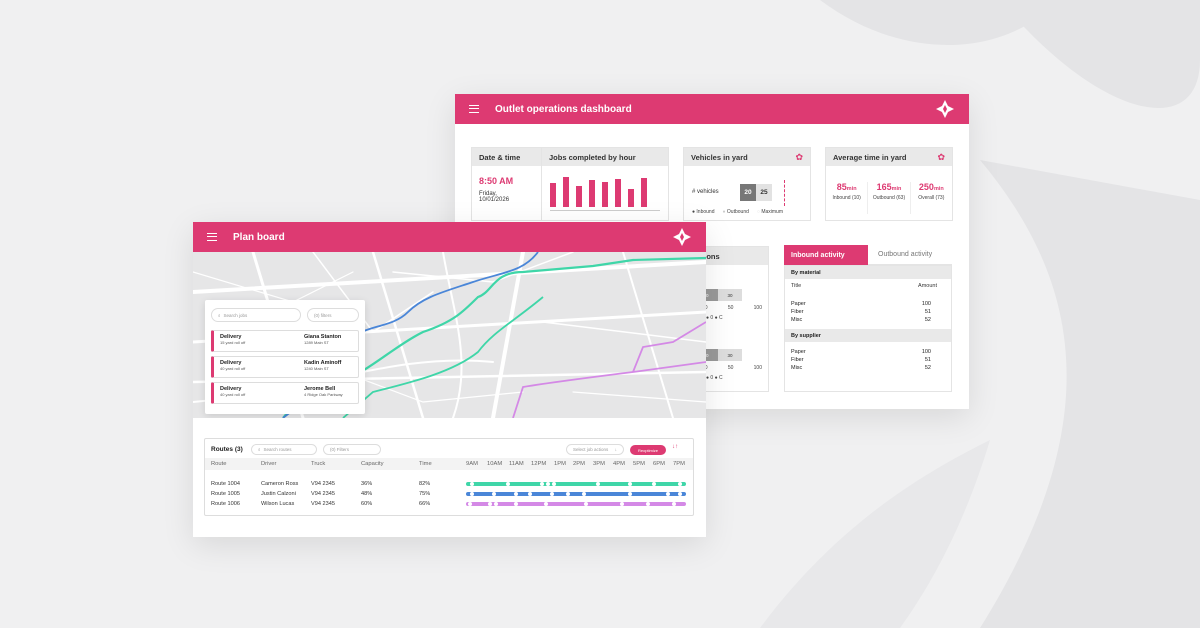  I want to click on plan-title: Plan board, so click(259, 237).